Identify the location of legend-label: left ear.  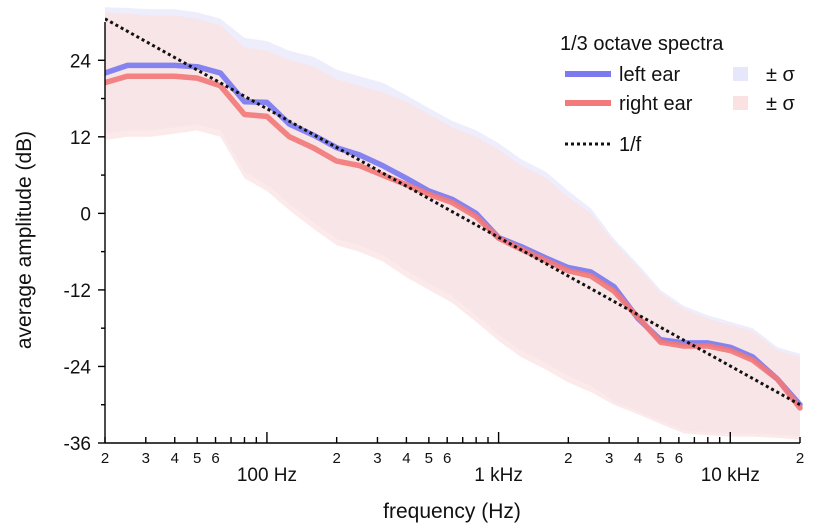
(649, 75).